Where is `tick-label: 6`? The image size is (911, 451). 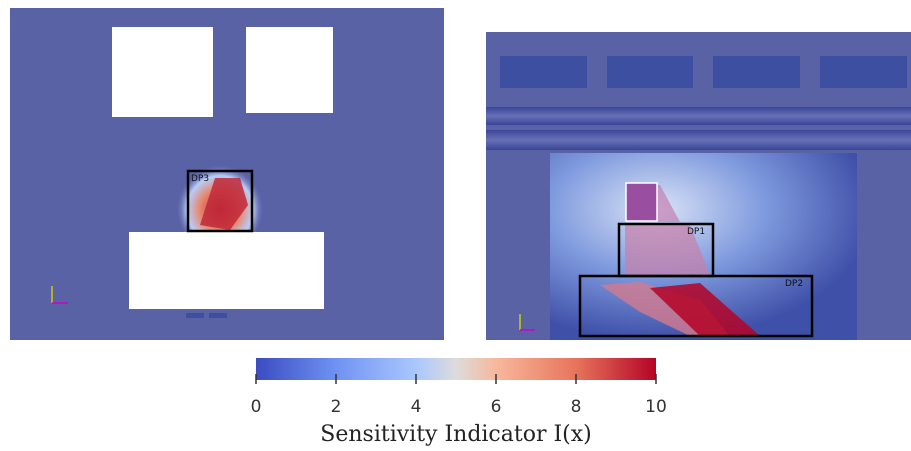
tick-label: 6 is located at coordinates (496, 407).